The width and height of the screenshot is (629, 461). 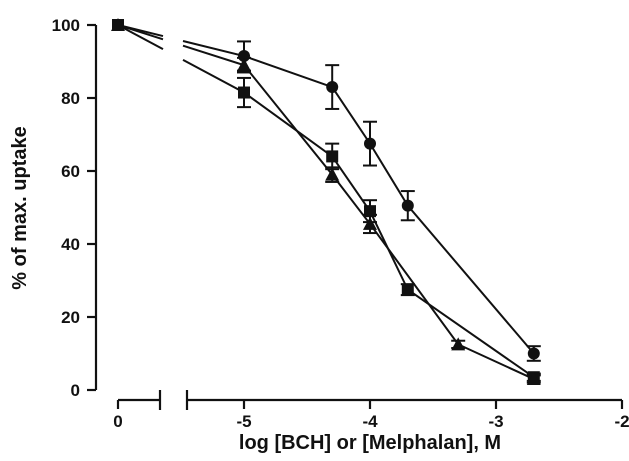 I want to click on x-tick-label: -4, so click(x=370, y=421).